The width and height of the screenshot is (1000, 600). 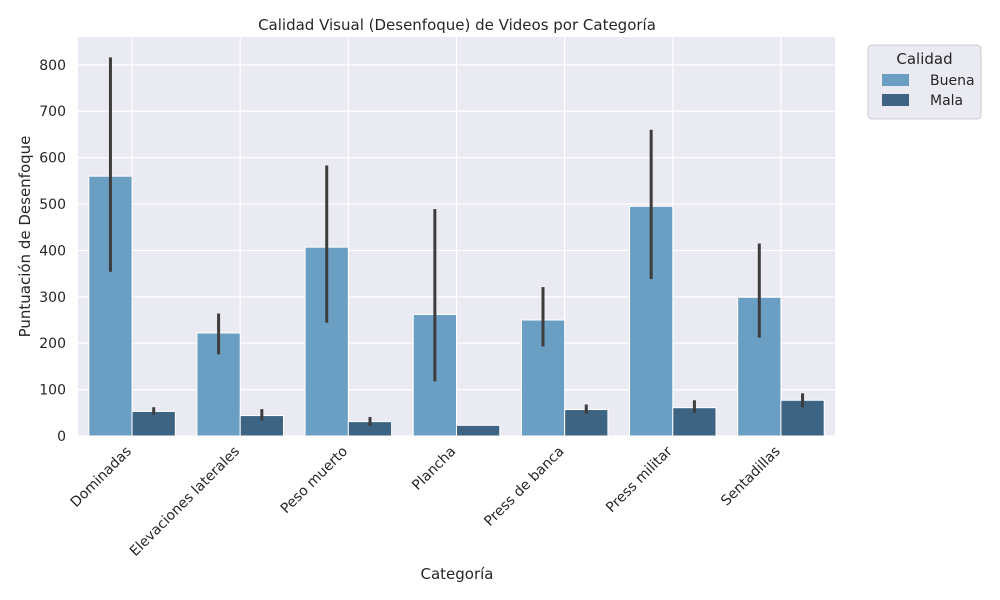 What do you see at coordinates (52, 298) in the screenshot?
I see `y-tick-label: 300` at bounding box center [52, 298].